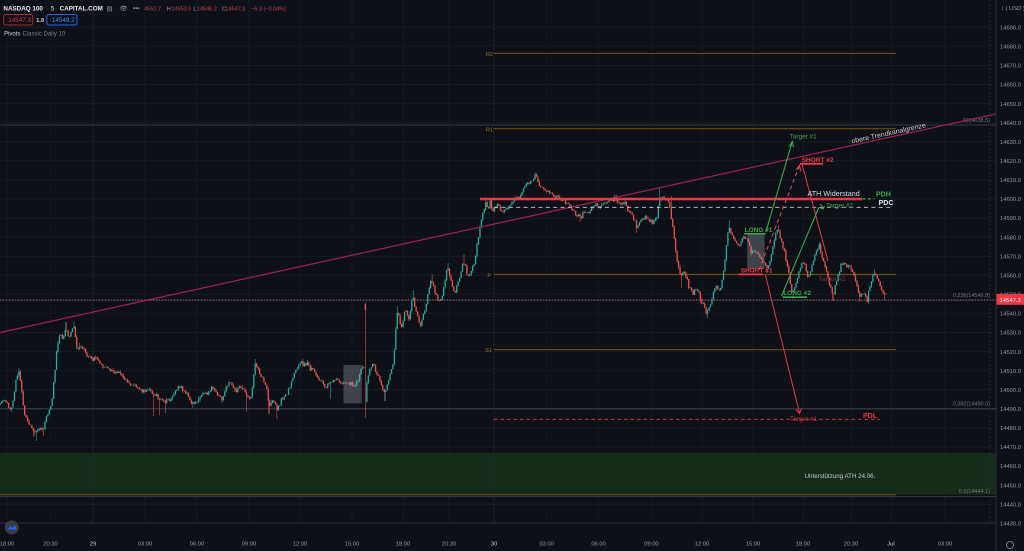 The width and height of the screenshot is (1024, 551). What do you see at coordinates (268, 10) in the screenshot?
I see `svg-text: −5.3 (−0.04%)` at bounding box center [268, 10].